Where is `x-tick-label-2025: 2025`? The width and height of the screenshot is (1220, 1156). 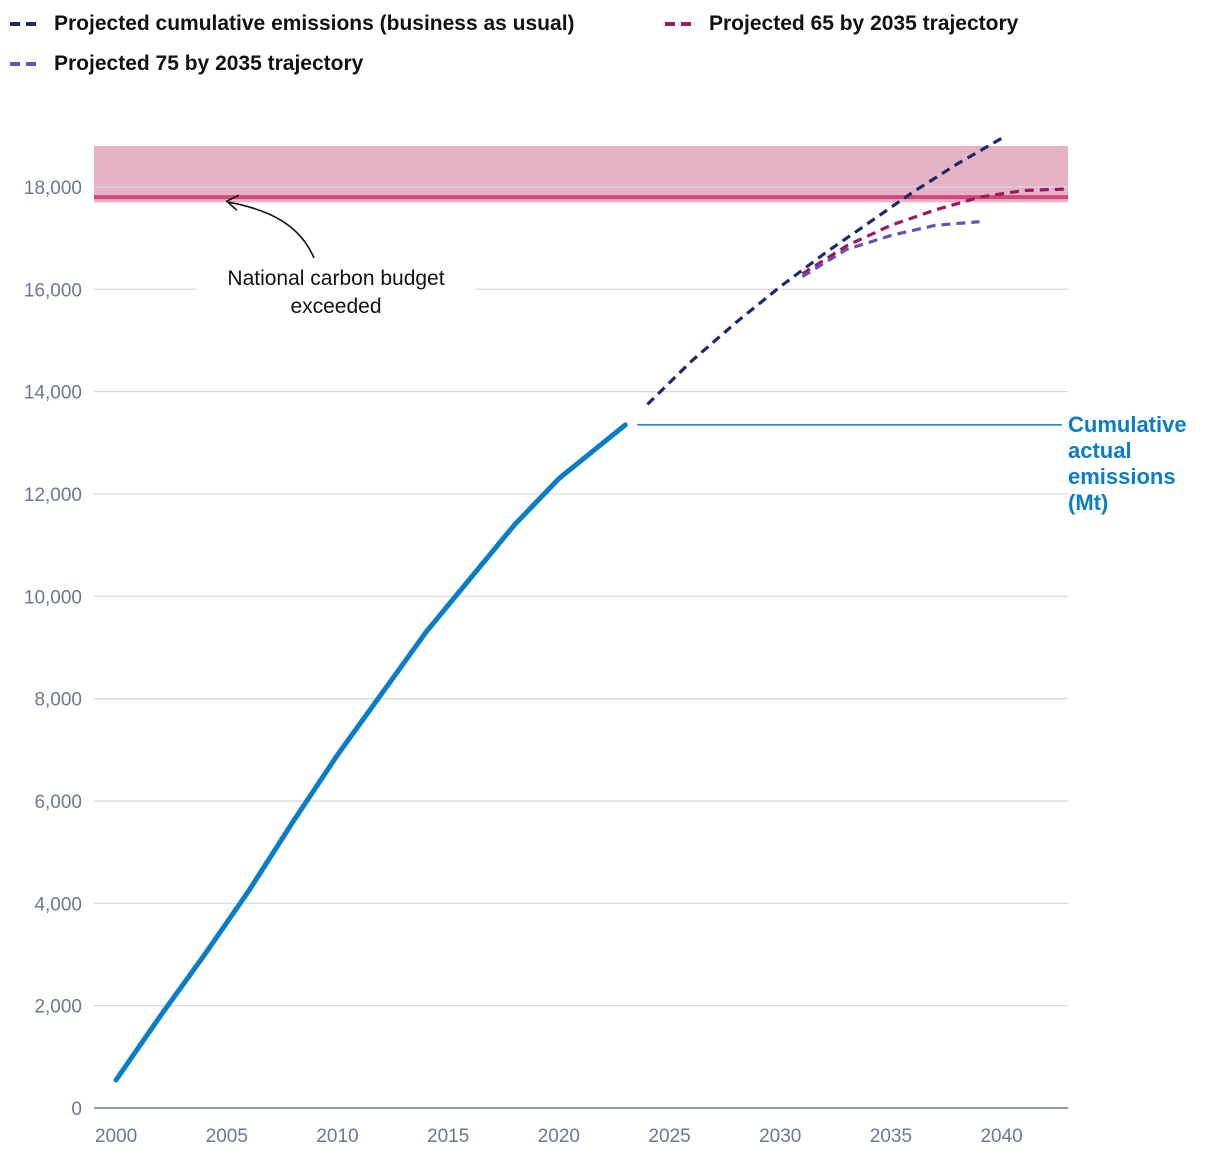 x-tick-label-2025: 2025 is located at coordinates (669, 1136).